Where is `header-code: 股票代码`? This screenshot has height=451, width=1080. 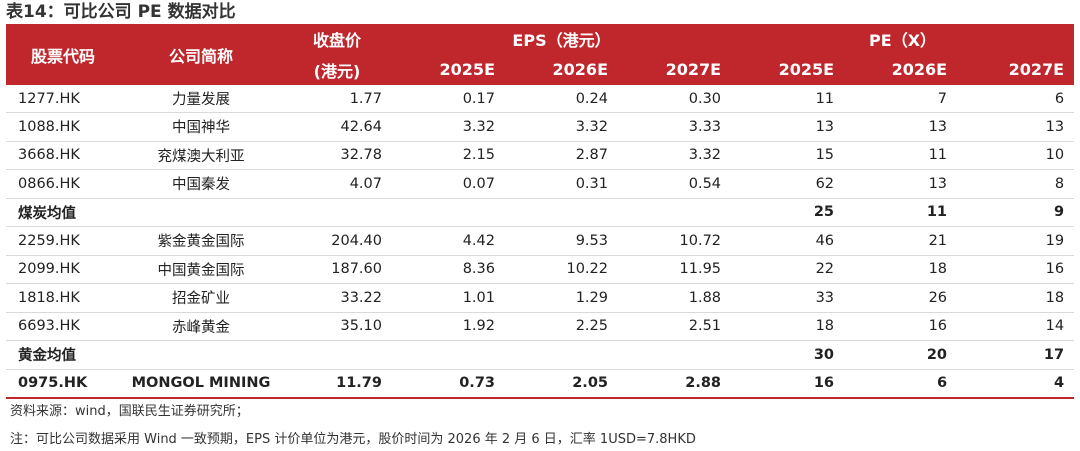 header-code: 股票代码 is located at coordinates (62, 56).